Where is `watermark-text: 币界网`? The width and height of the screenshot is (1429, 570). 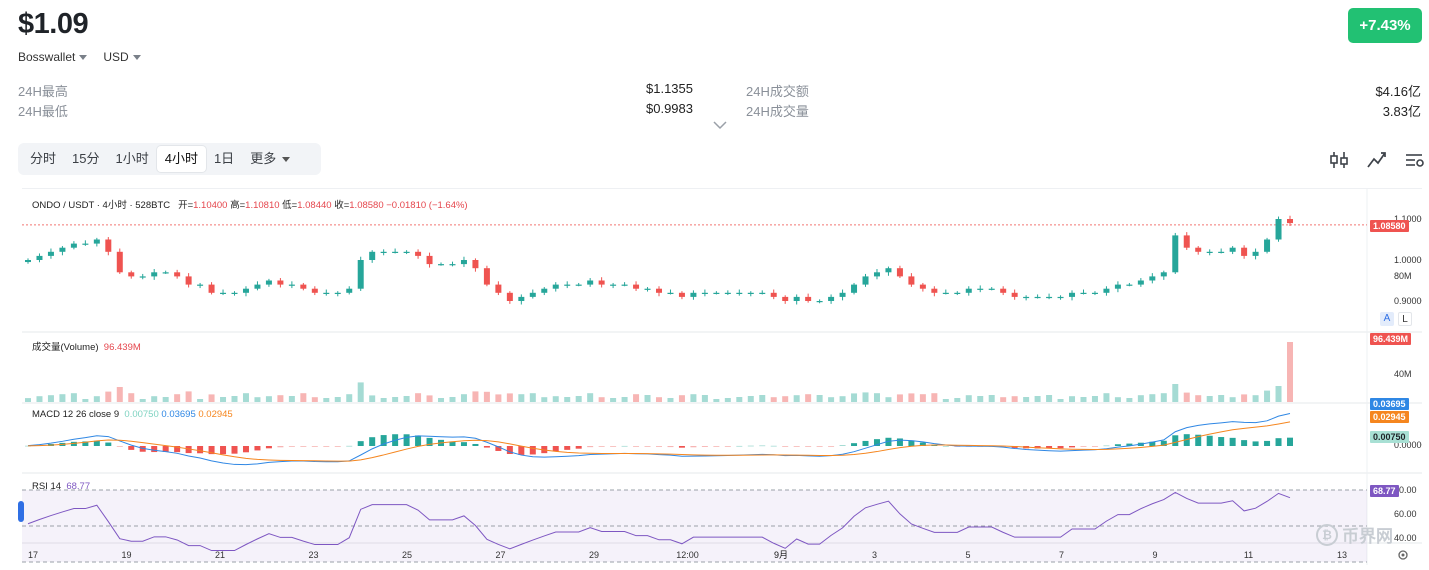
watermark-text: 币界网 is located at coordinates (1367, 536).